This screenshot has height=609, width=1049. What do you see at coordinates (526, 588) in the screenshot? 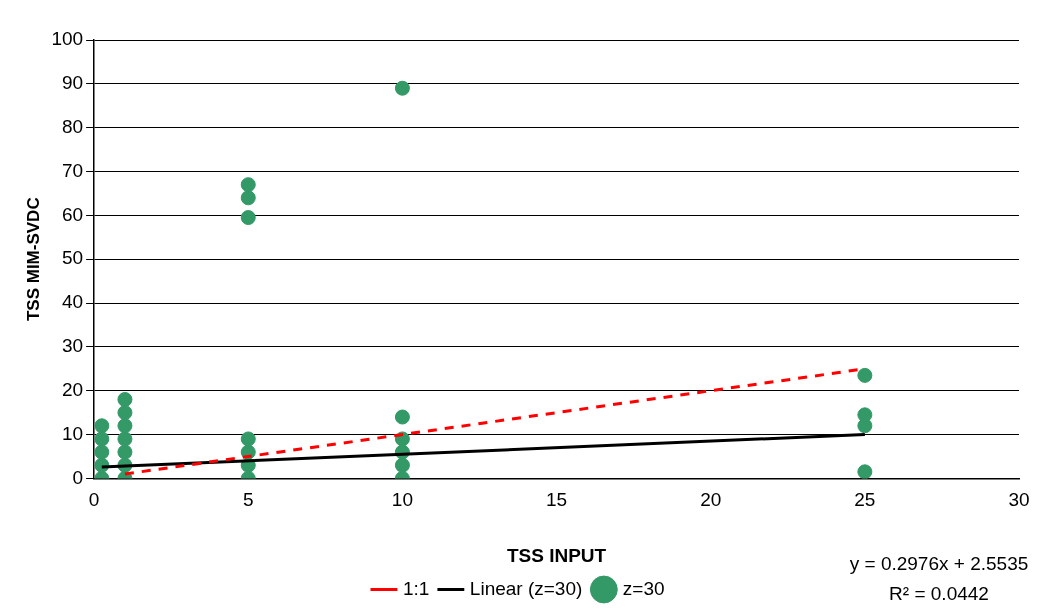
I see `legend-label: Linear (z=30)` at bounding box center [526, 588].